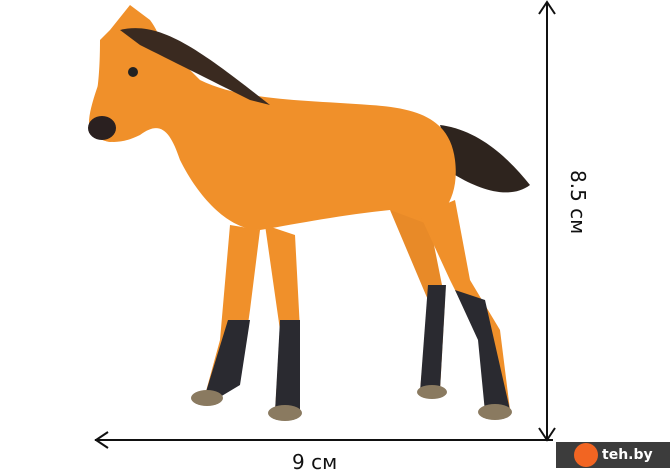 Image resolution: width=670 pixels, height=474 pixels. I want to click on horse-tail, so click(485, 159).